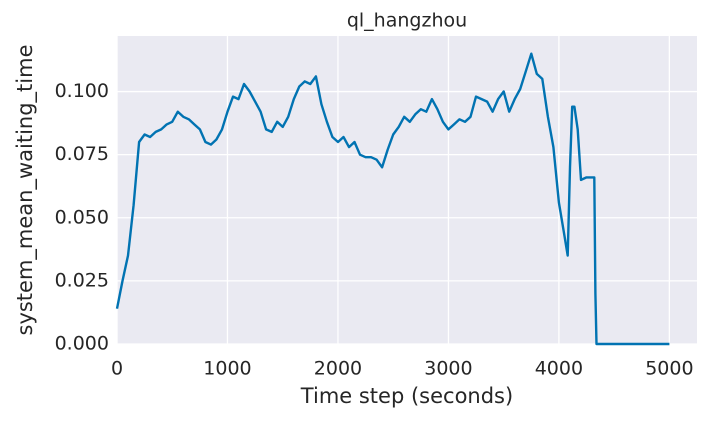 The image size is (707, 423). Describe the element at coordinates (25, 189) in the screenshot. I see `y-axis-label: system_mean_waiting_time` at that location.